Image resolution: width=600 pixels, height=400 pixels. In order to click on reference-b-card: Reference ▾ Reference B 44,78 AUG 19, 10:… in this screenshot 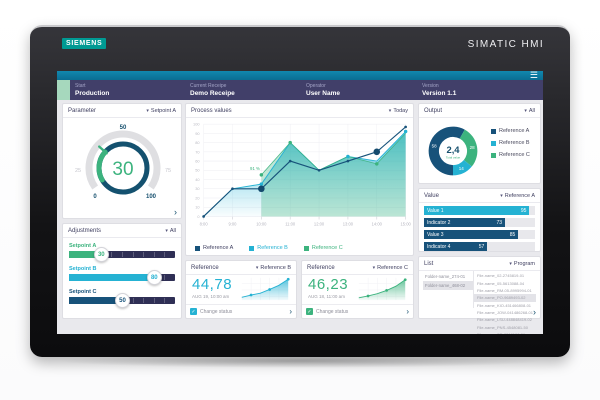, I will do `click(241, 289)`.